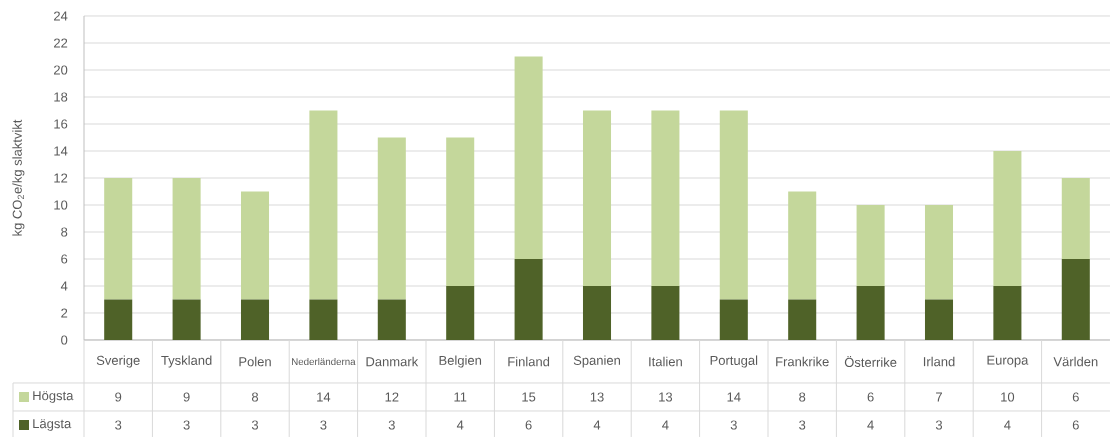 The image size is (1112, 437). What do you see at coordinates (61, 124) in the screenshot?
I see `y-tick-label: 16` at bounding box center [61, 124].